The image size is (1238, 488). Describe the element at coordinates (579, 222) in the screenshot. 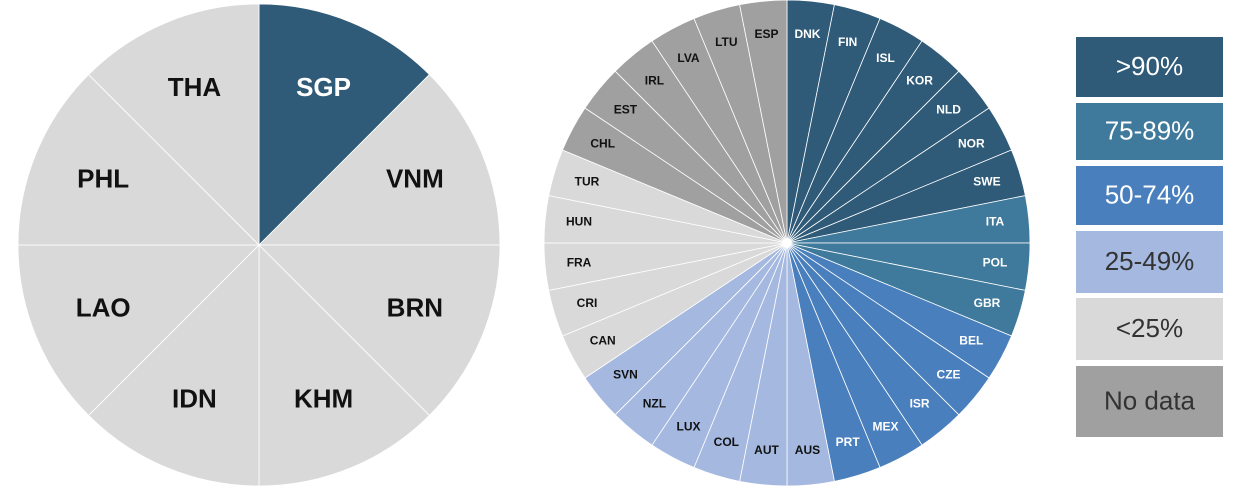

I see `slice-label: HUN` at that location.